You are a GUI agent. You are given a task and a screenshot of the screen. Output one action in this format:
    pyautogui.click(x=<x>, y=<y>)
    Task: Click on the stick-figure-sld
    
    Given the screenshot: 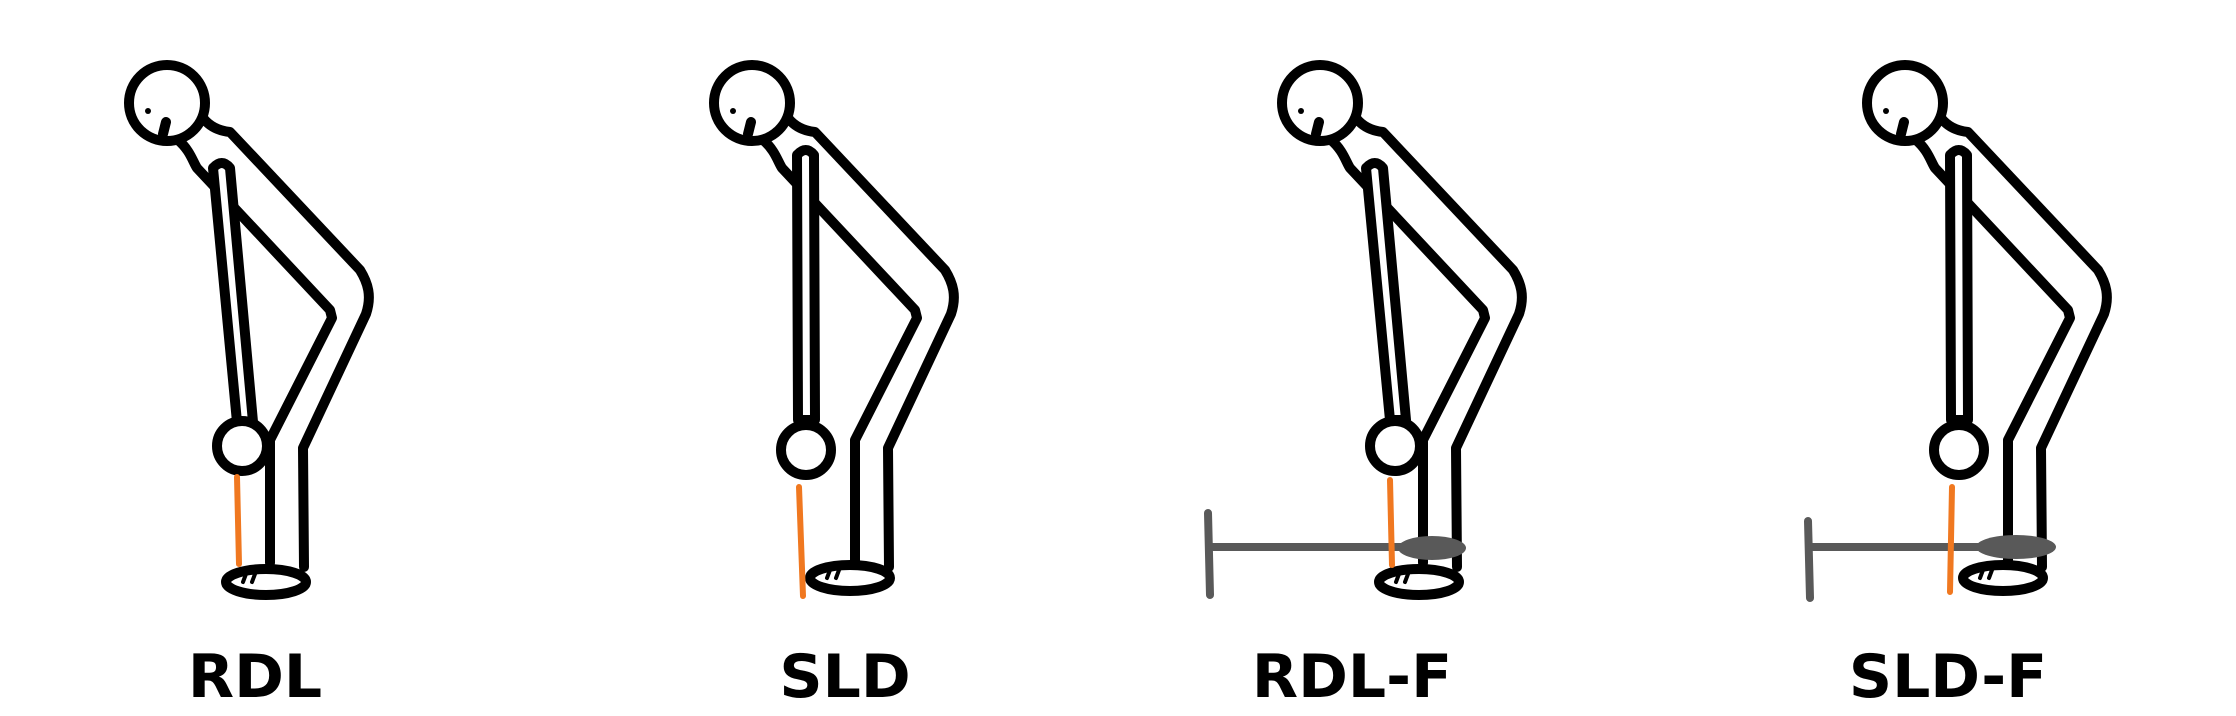 What is the action you would take?
    pyautogui.click(x=834, y=328)
    